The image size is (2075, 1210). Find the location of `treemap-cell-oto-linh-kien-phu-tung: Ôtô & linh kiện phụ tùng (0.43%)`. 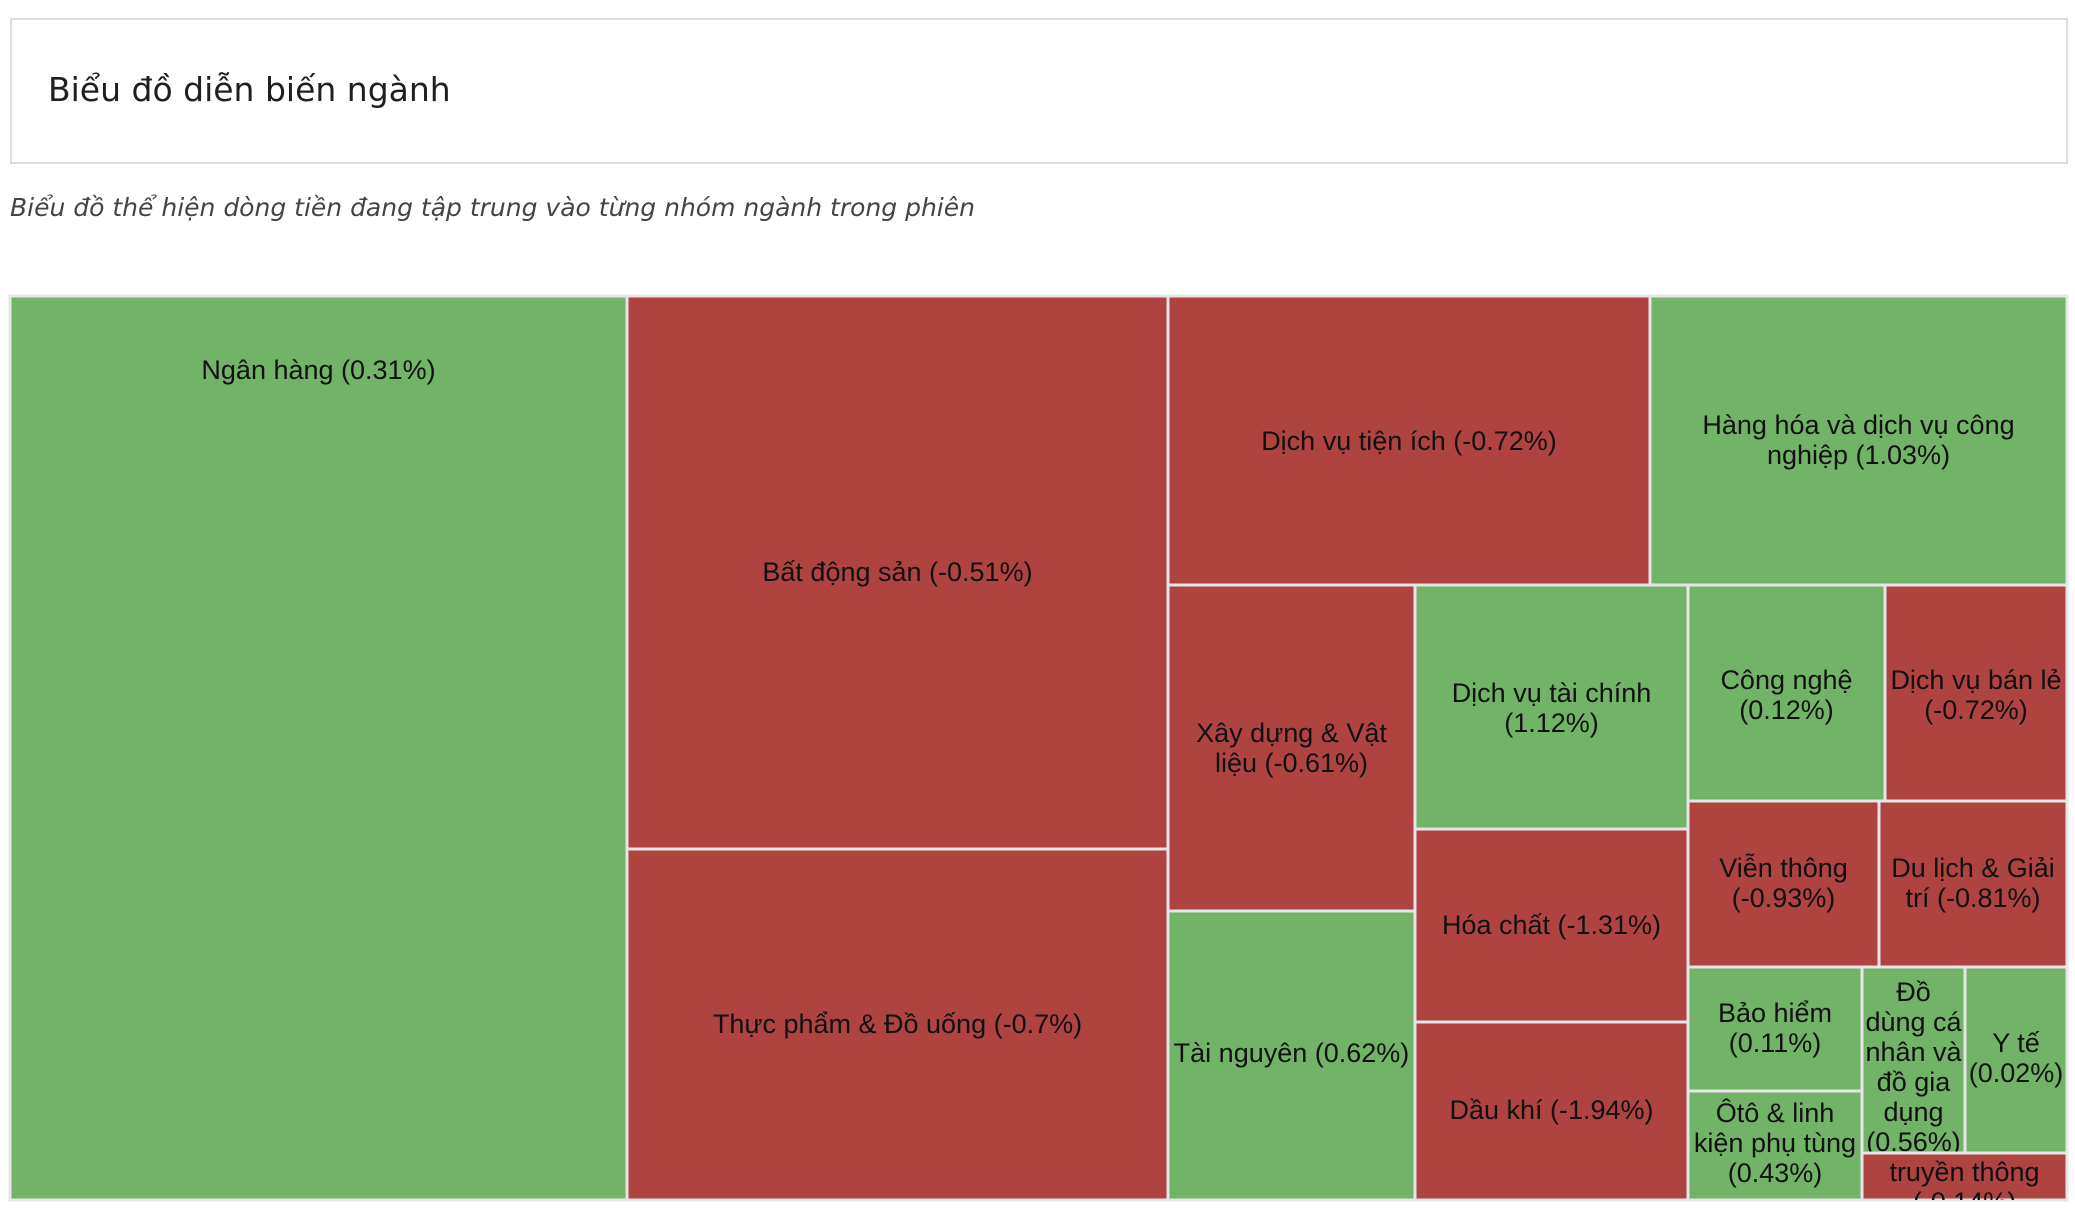

treemap-cell-oto-linh-kien-phu-tung: Ôtô & linh kiện phụ tùng (0.43%) is located at coordinates (1775, 1145).